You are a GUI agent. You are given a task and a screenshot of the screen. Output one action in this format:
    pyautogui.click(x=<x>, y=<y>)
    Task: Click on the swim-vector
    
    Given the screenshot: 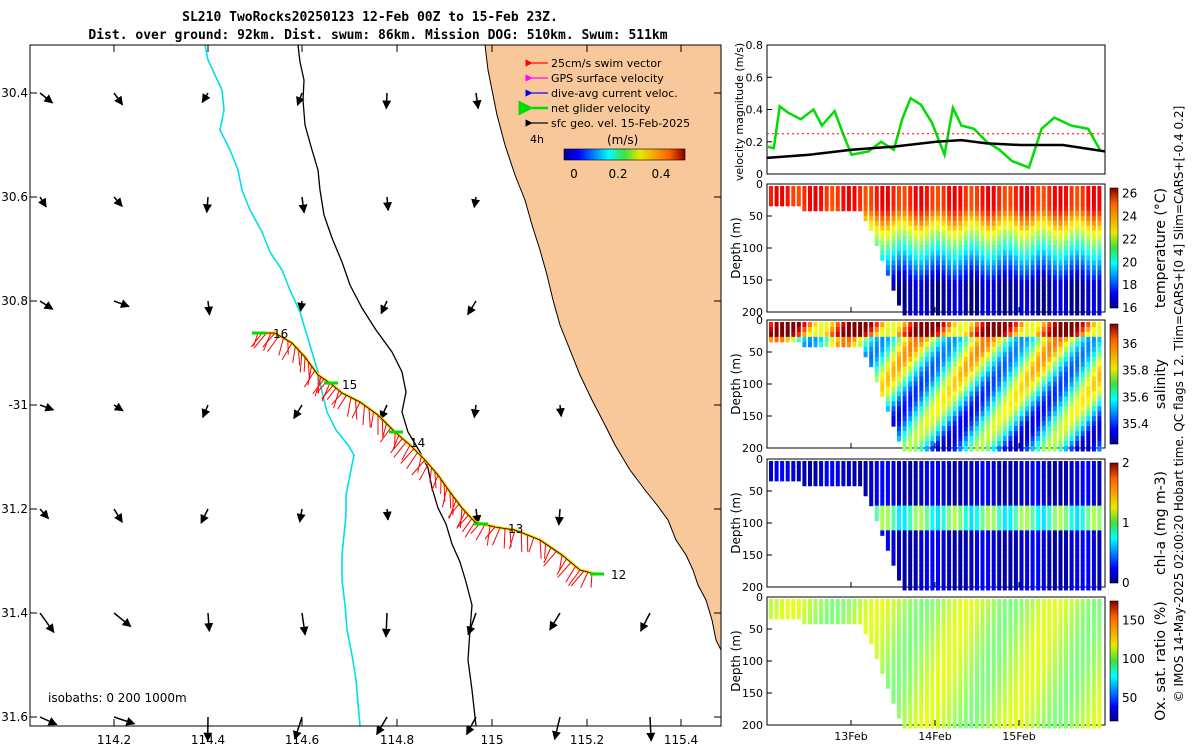 What is the action you would take?
    pyautogui.click(x=260, y=340)
    